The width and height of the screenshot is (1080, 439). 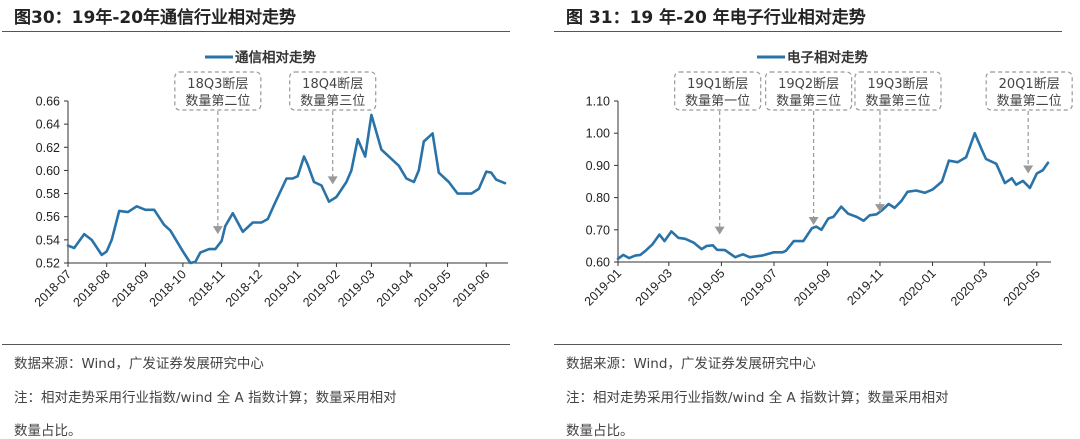 What do you see at coordinates (48, 240) in the screenshot?
I see `y-tick-label: 0.54` at bounding box center [48, 240].